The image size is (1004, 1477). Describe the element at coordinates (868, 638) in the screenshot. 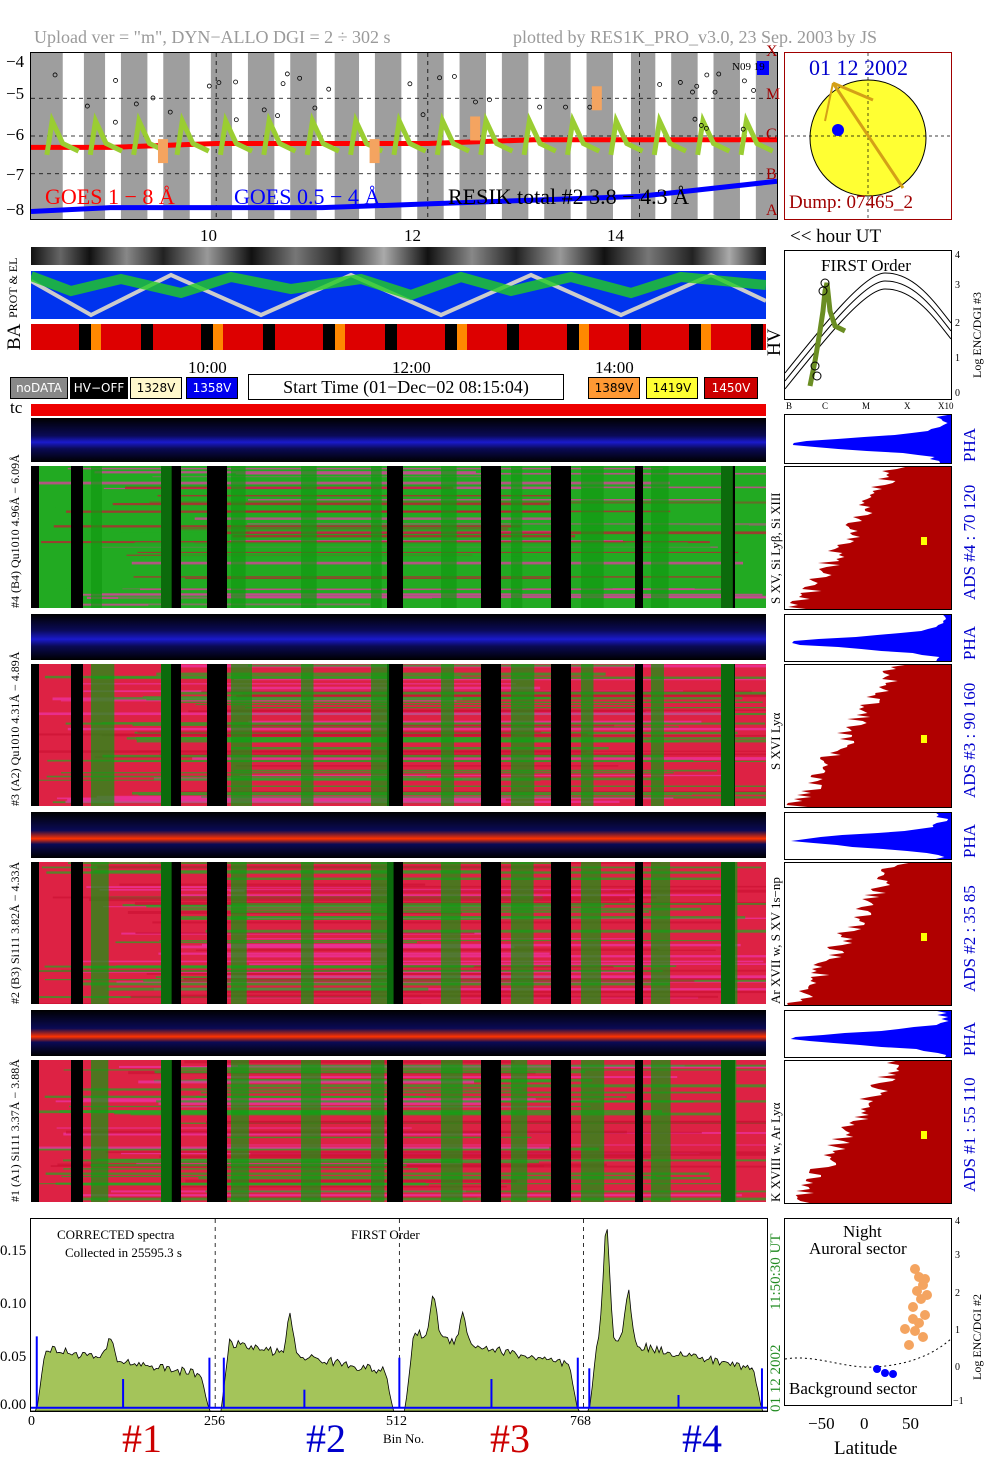

I see `pha-hist-ch3` at that location.